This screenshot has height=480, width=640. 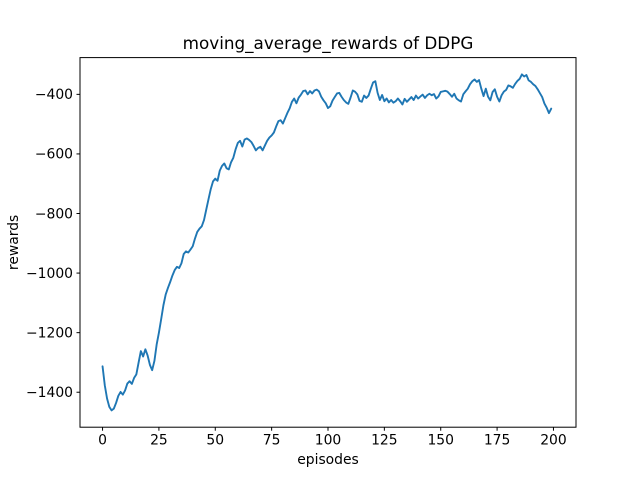 What do you see at coordinates (384, 441) in the screenshot?
I see `x-tick-label: 125` at bounding box center [384, 441].